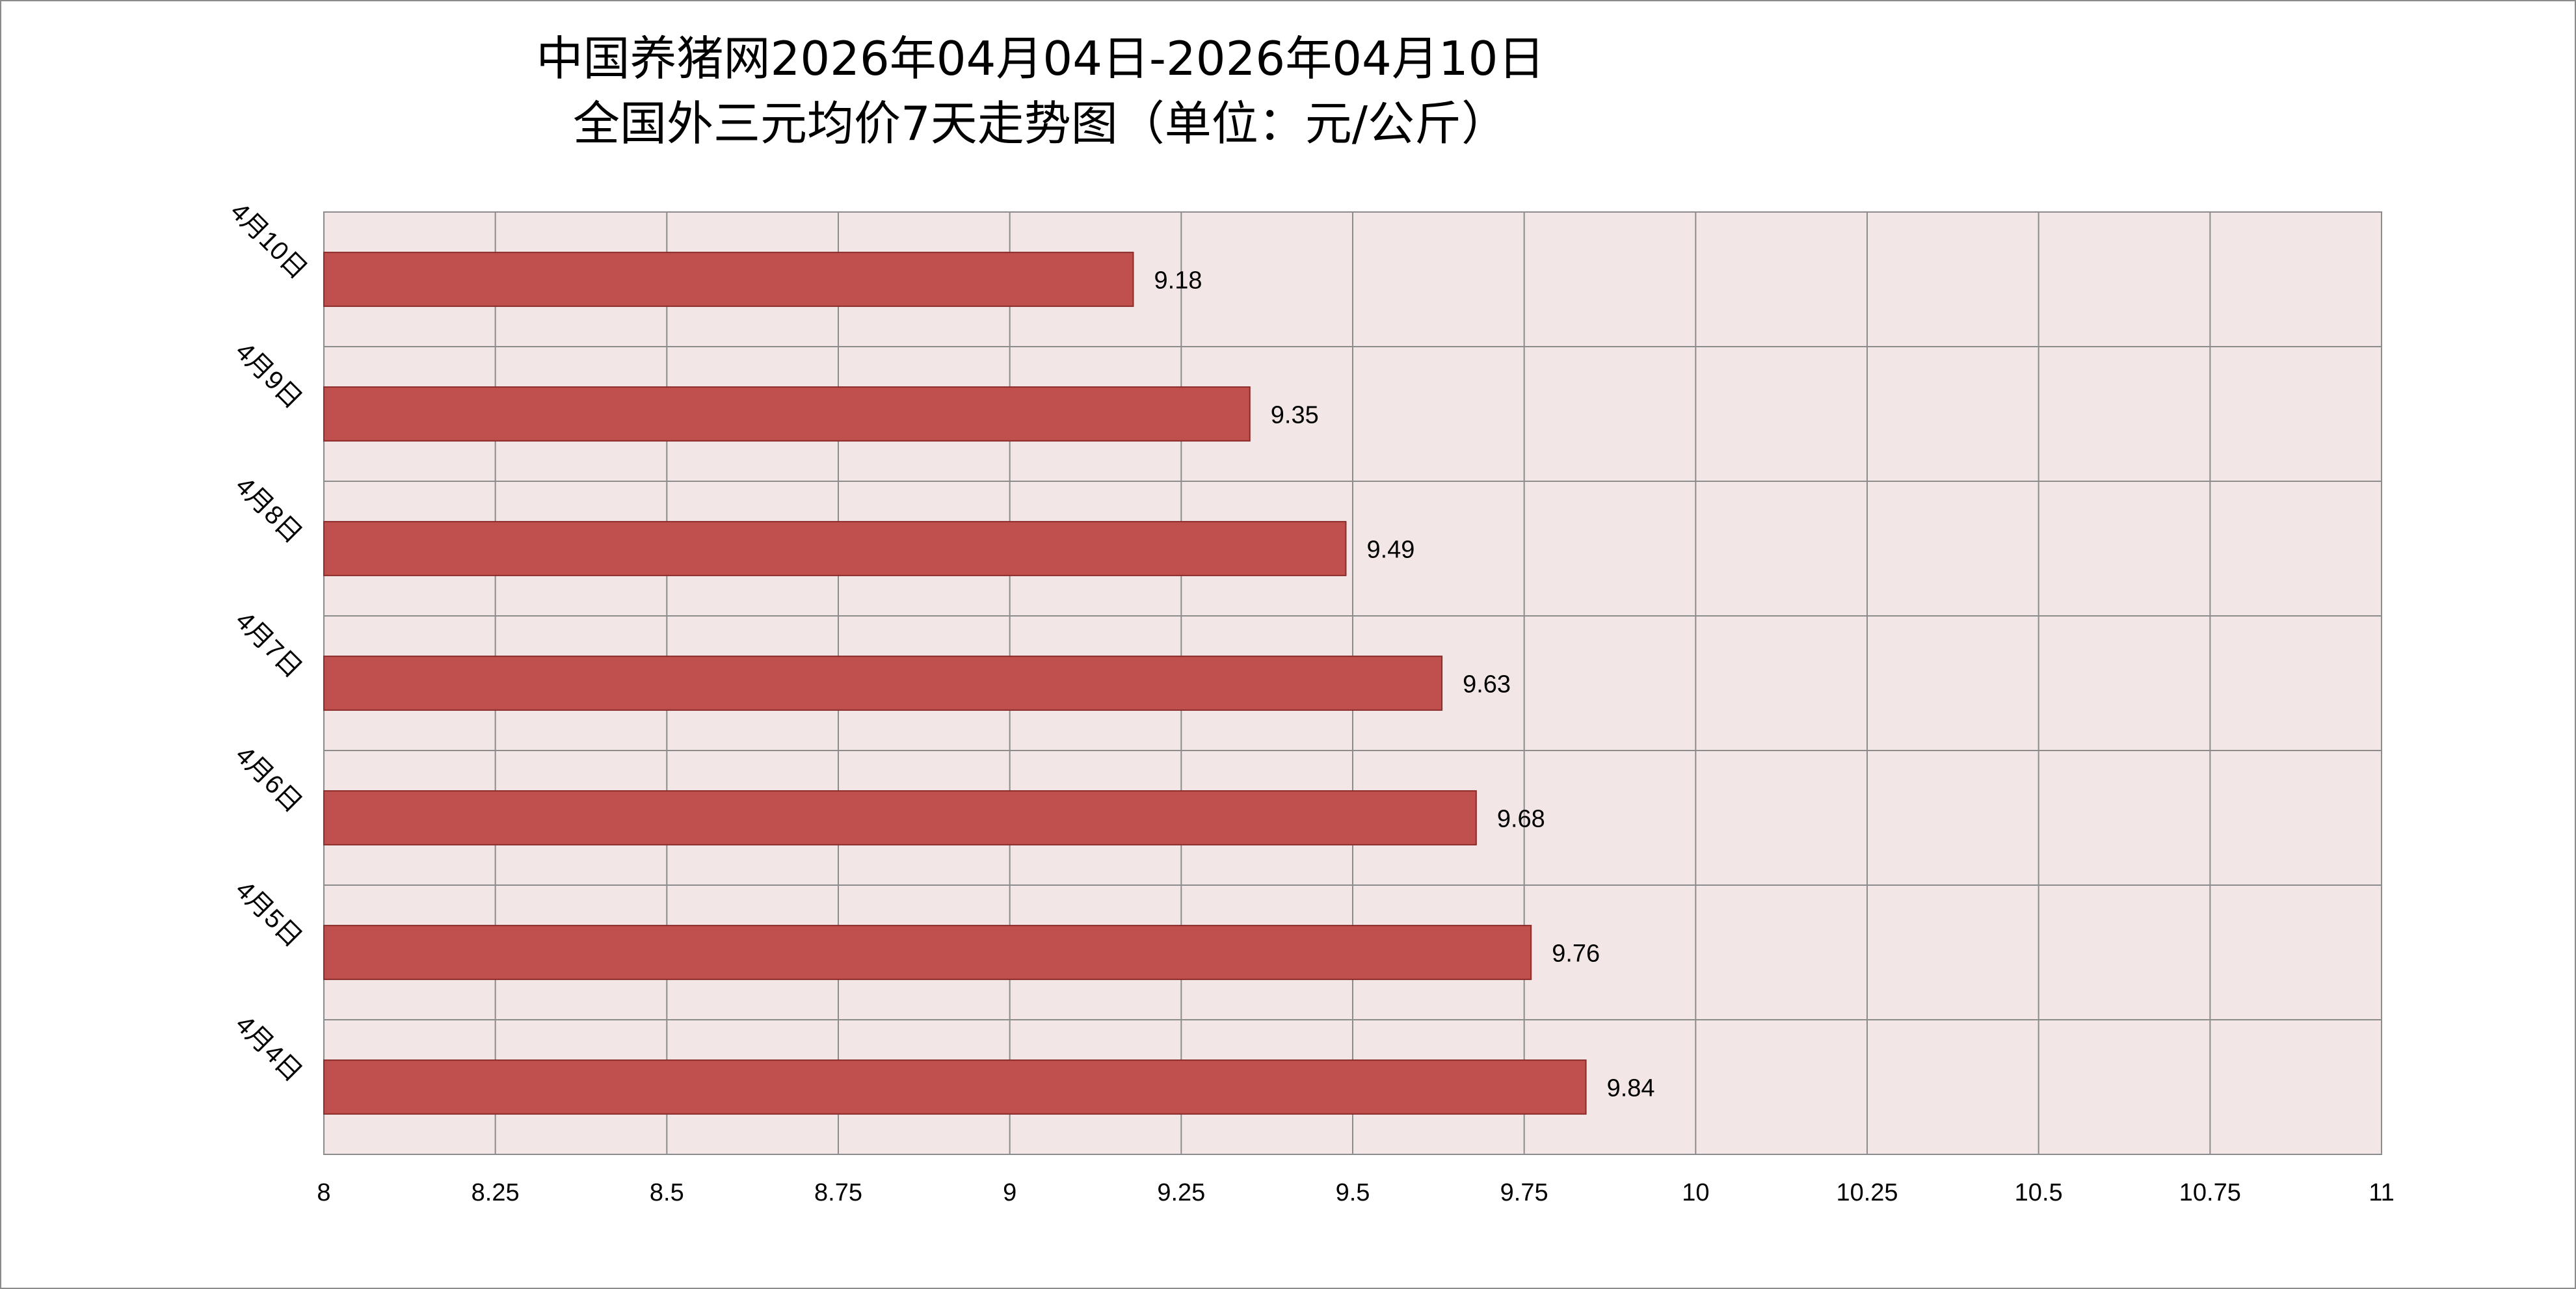 The image size is (2576, 1289). What do you see at coordinates (1295, 416) in the screenshot?
I see `data-label: 9.35` at bounding box center [1295, 416].